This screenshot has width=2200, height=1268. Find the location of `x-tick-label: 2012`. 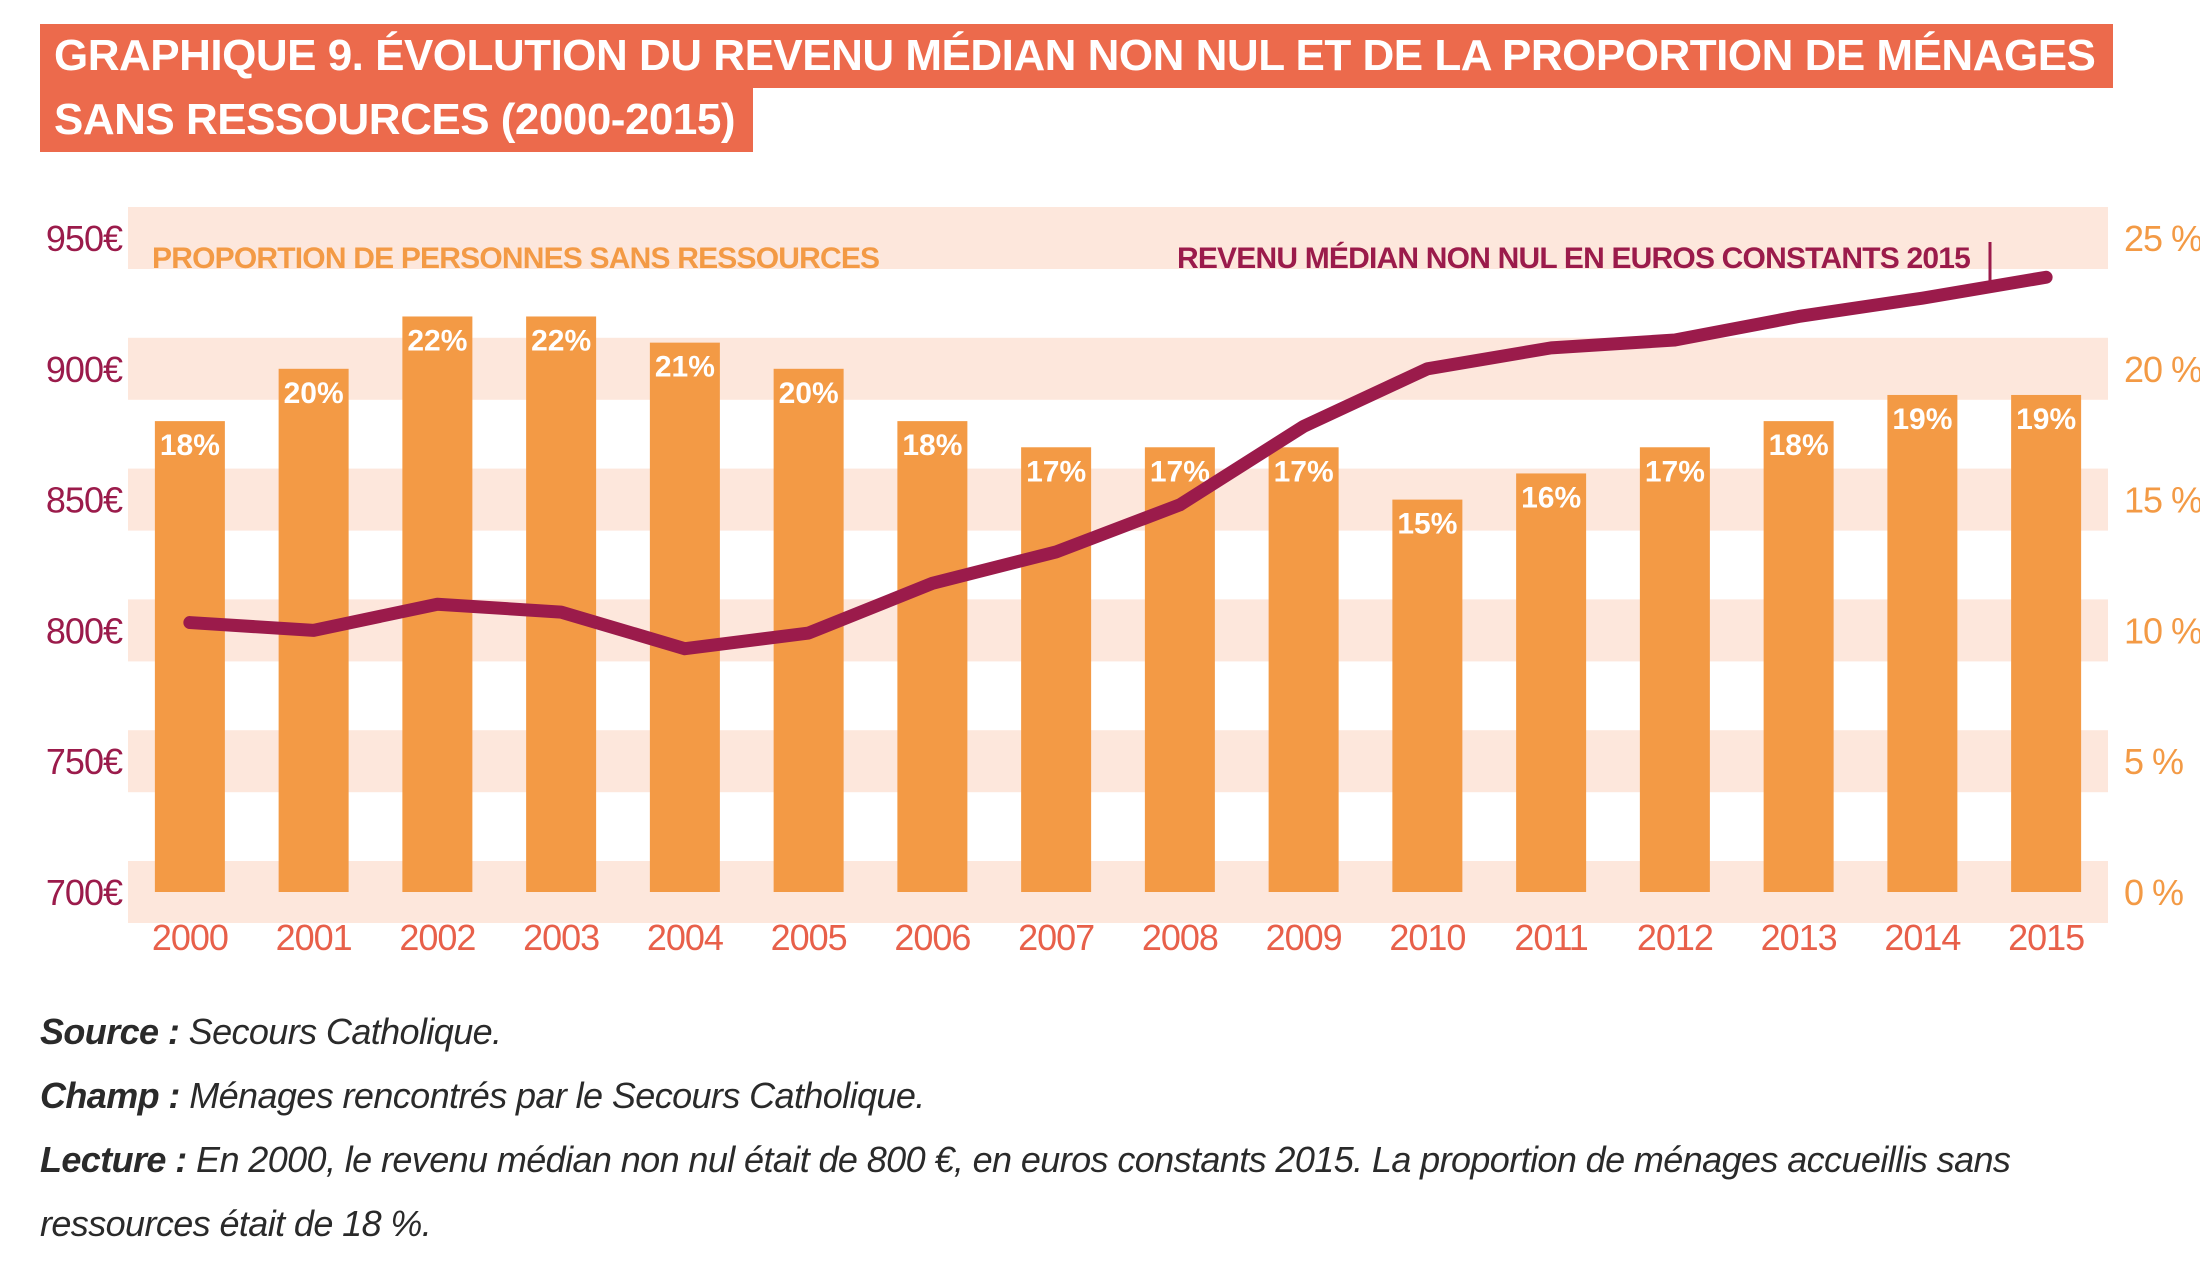

x-tick-label: 2012 is located at coordinates (1675, 937).